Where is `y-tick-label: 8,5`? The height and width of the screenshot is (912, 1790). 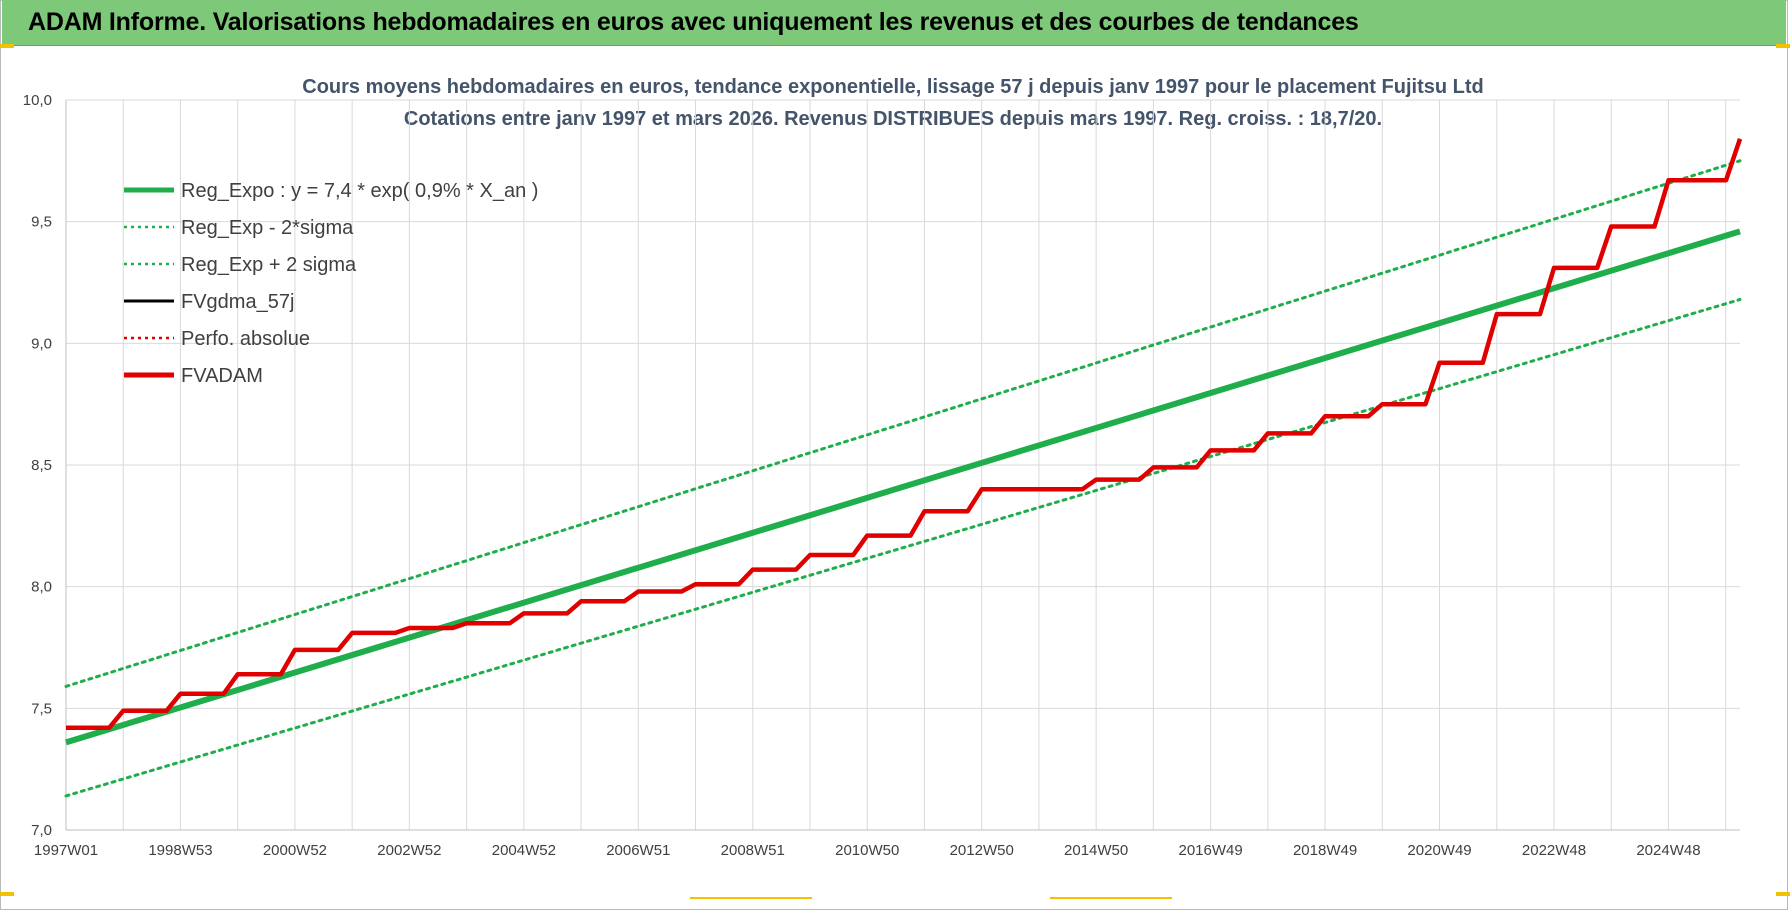
y-tick-label: 8,5 is located at coordinates (41, 465).